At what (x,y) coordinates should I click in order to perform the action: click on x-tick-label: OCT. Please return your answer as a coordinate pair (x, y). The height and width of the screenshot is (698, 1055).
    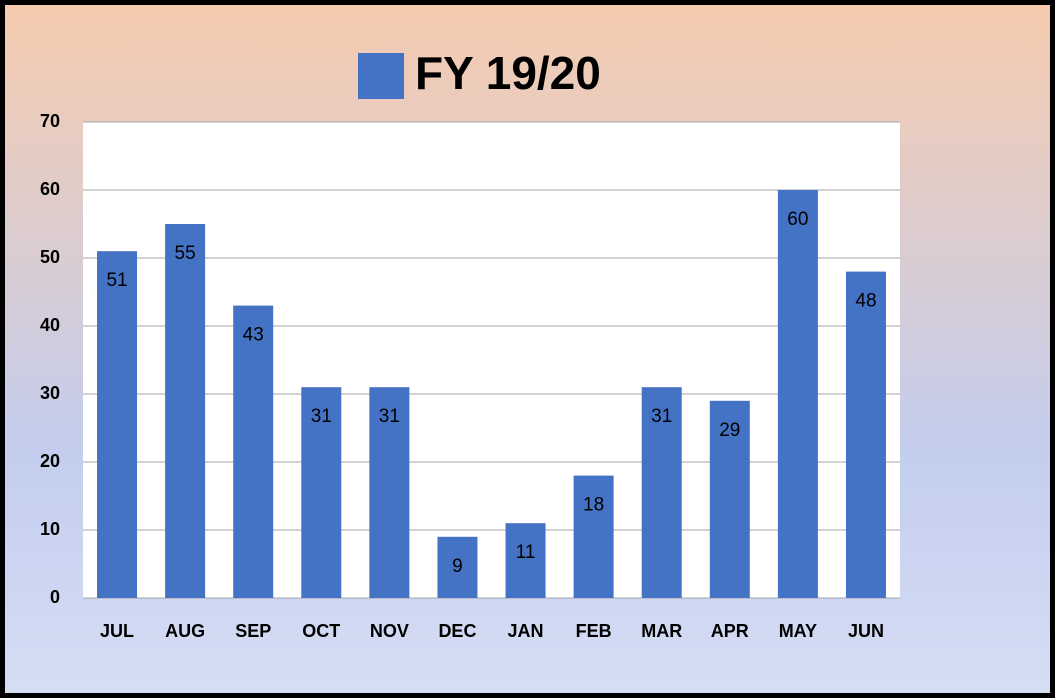
    Looking at the image, I should click on (321, 631).